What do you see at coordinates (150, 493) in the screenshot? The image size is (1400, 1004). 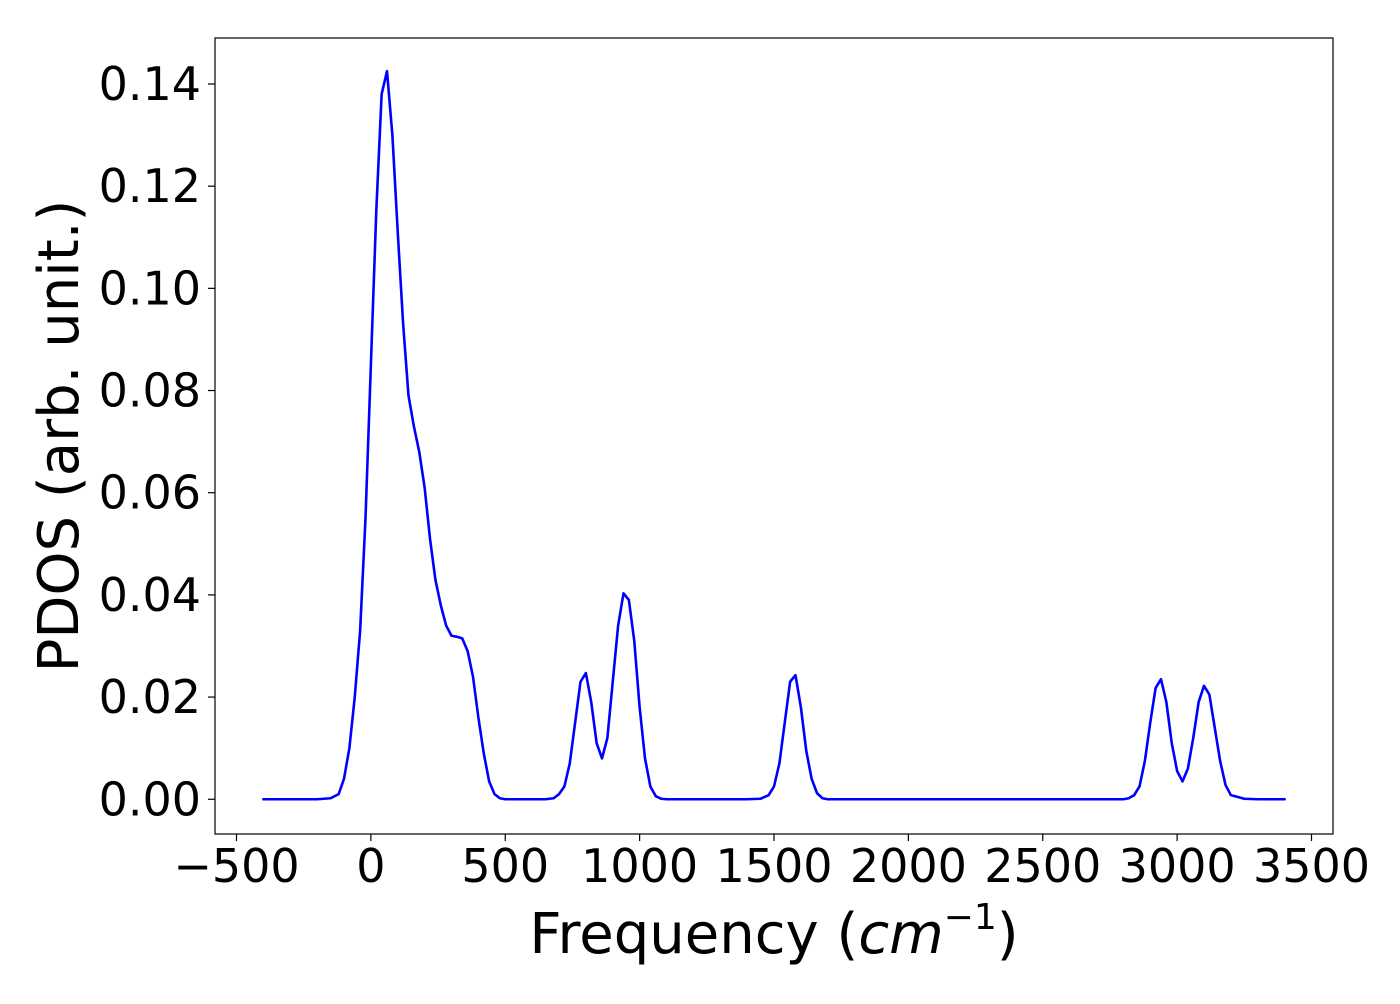 I see `y-tick-label: 0.06` at bounding box center [150, 493].